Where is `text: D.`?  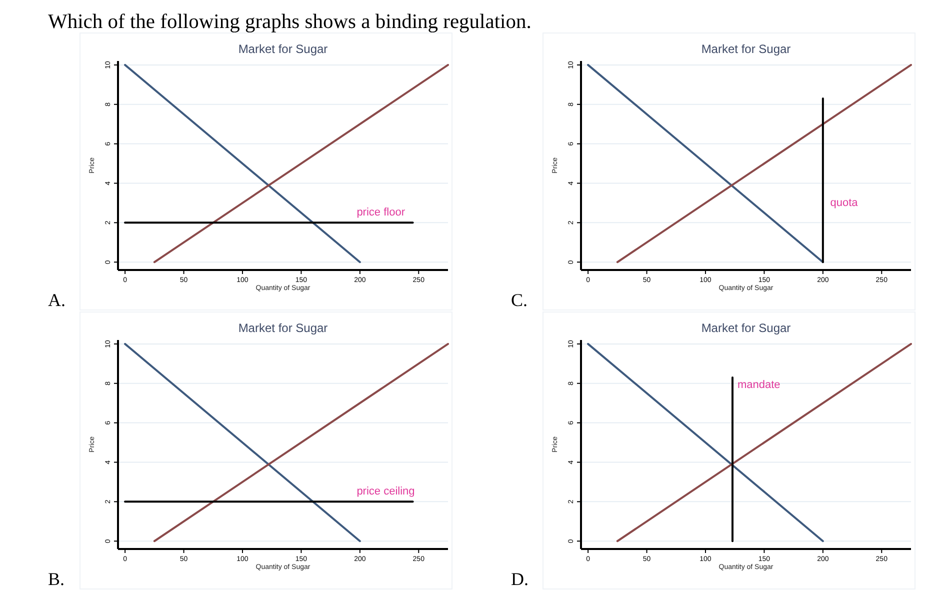
text: D. is located at coordinates (519, 579).